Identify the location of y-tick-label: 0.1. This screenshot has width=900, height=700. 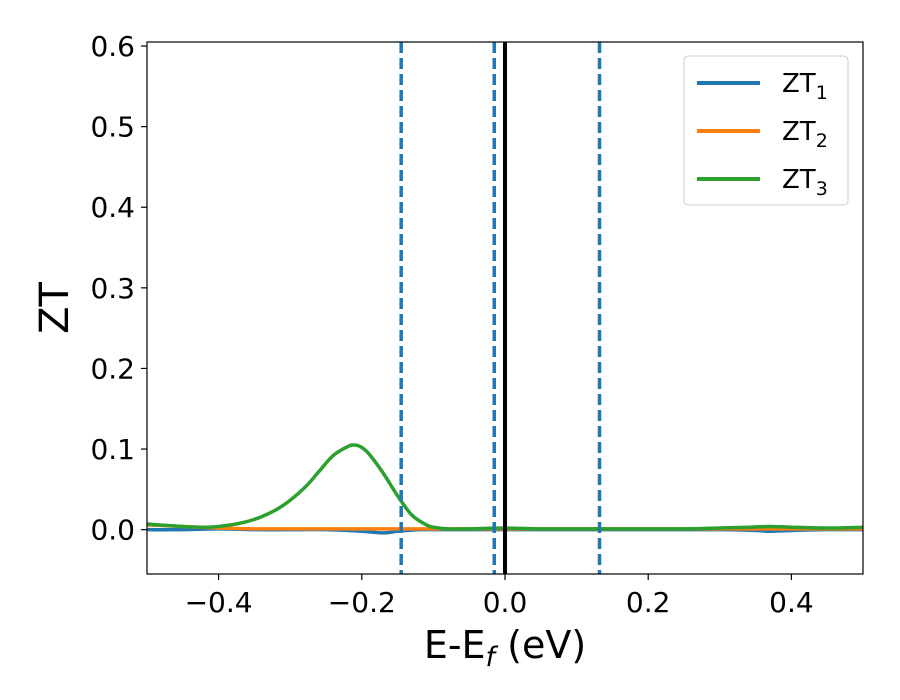
(112, 449).